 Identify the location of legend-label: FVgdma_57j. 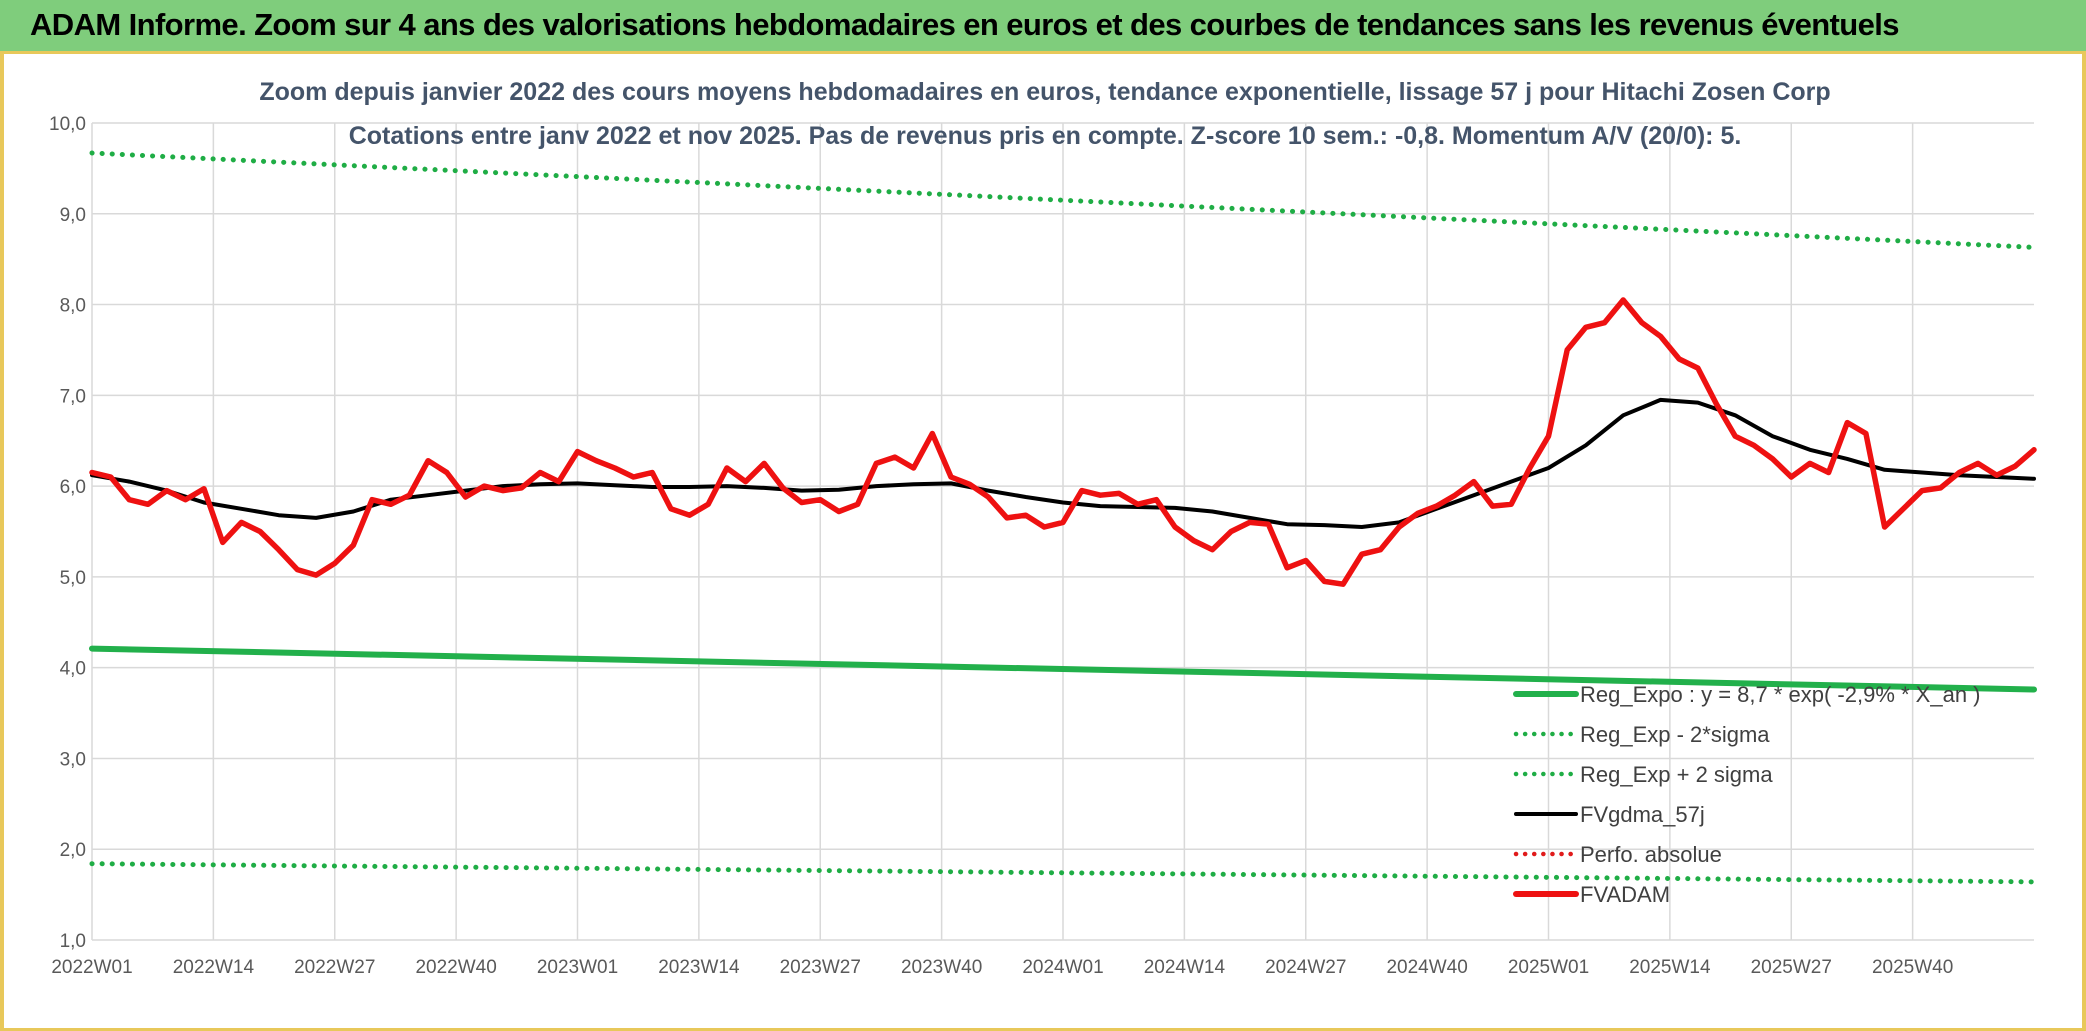
(1642, 814).